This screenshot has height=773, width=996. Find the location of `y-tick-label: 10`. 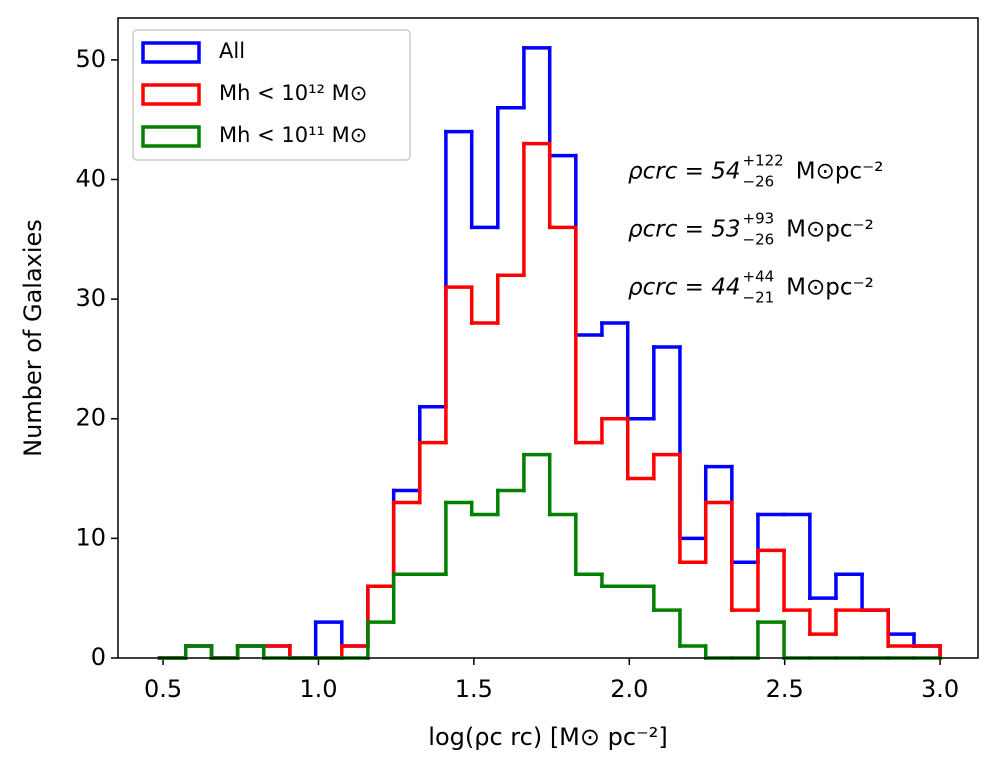

y-tick-label: 10 is located at coordinates (90, 537).